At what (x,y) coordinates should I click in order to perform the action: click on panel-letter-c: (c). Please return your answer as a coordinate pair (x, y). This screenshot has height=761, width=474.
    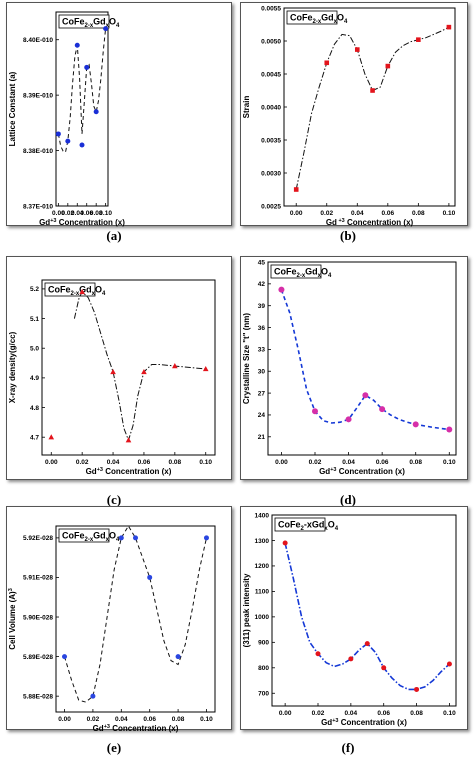
    Looking at the image, I should click on (114, 499).